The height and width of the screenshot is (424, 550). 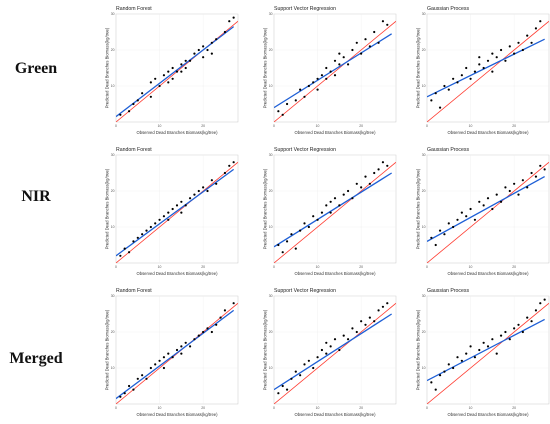 I want to click on panel-title: Gaussian Process, so click(x=448, y=150).